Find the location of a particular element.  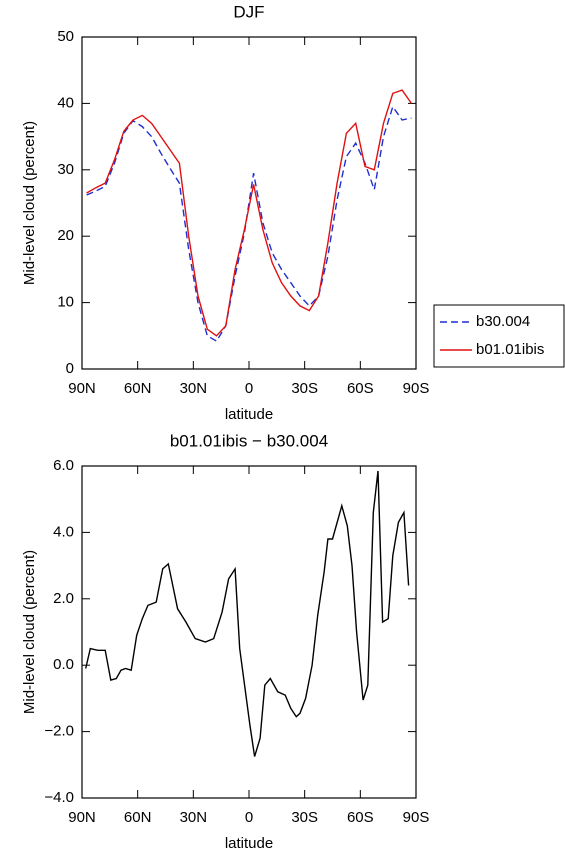

y-tick-label: 0.0 is located at coordinates (63, 664).